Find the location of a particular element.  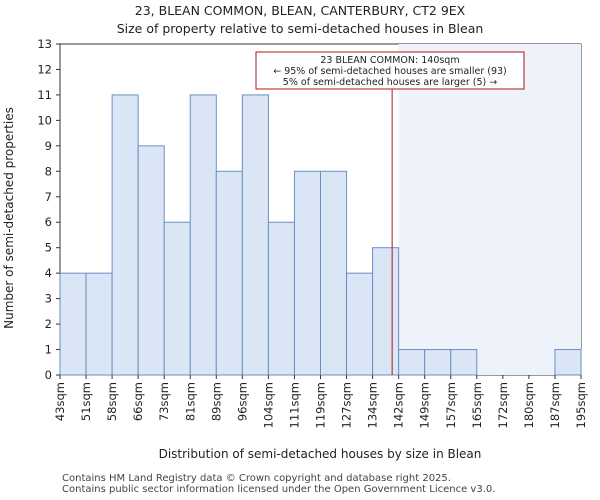

bar-127sqm is located at coordinates (360, 324).